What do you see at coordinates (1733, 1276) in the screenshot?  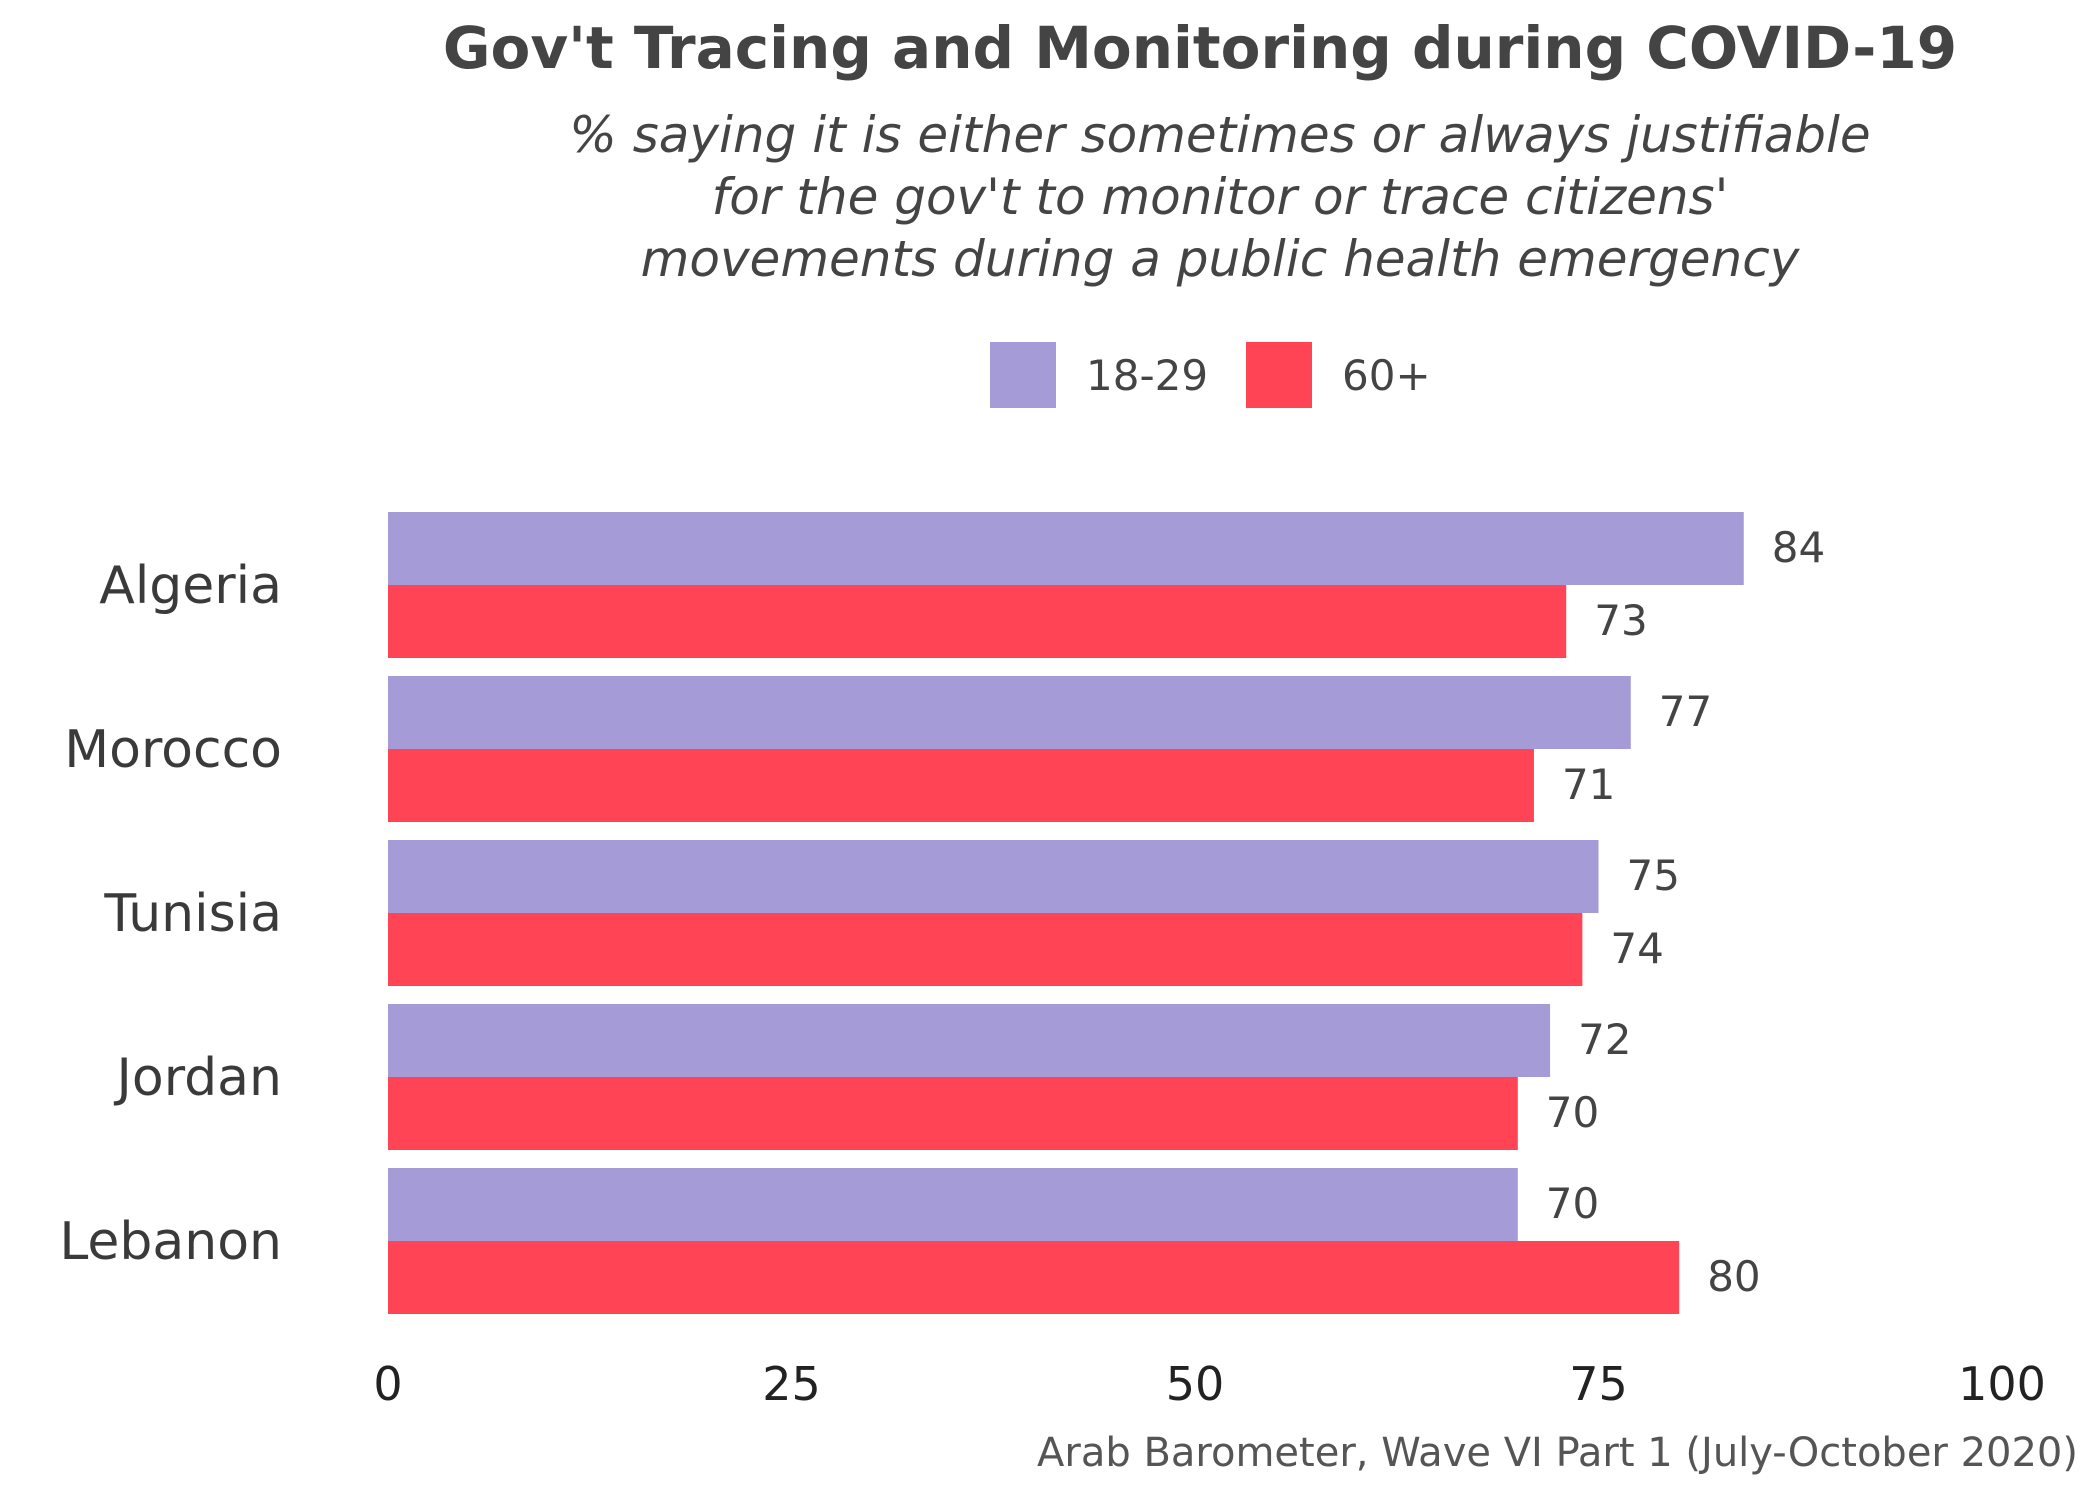 I see `data-label-lebanon-60-plus: 80` at bounding box center [1733, 1276].